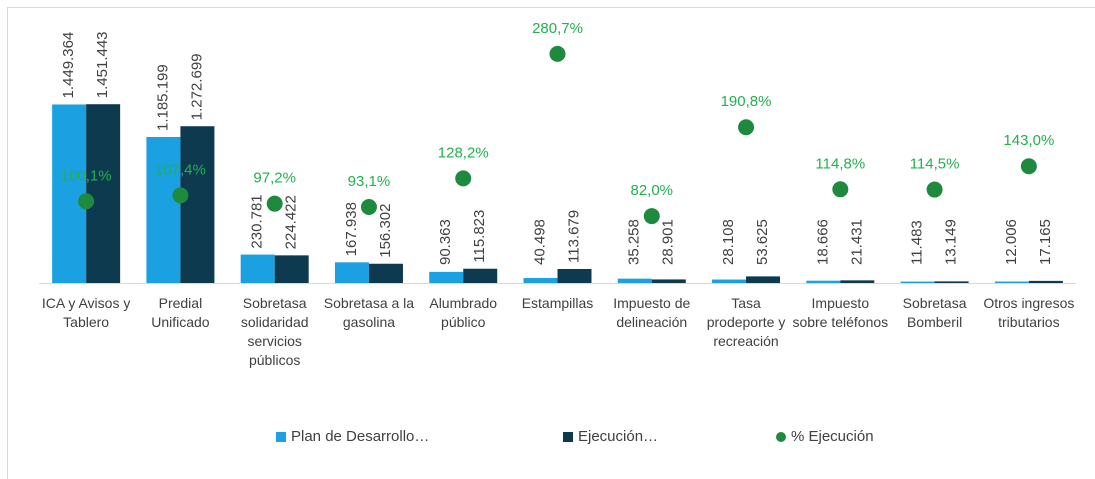 Image resolution: width=1095 pixels, height=479 pixels. What do you see at coordinates (291, 222) in the screenshot?
I see `bar-value-label: 224.422` at bounding box center [291, 222].